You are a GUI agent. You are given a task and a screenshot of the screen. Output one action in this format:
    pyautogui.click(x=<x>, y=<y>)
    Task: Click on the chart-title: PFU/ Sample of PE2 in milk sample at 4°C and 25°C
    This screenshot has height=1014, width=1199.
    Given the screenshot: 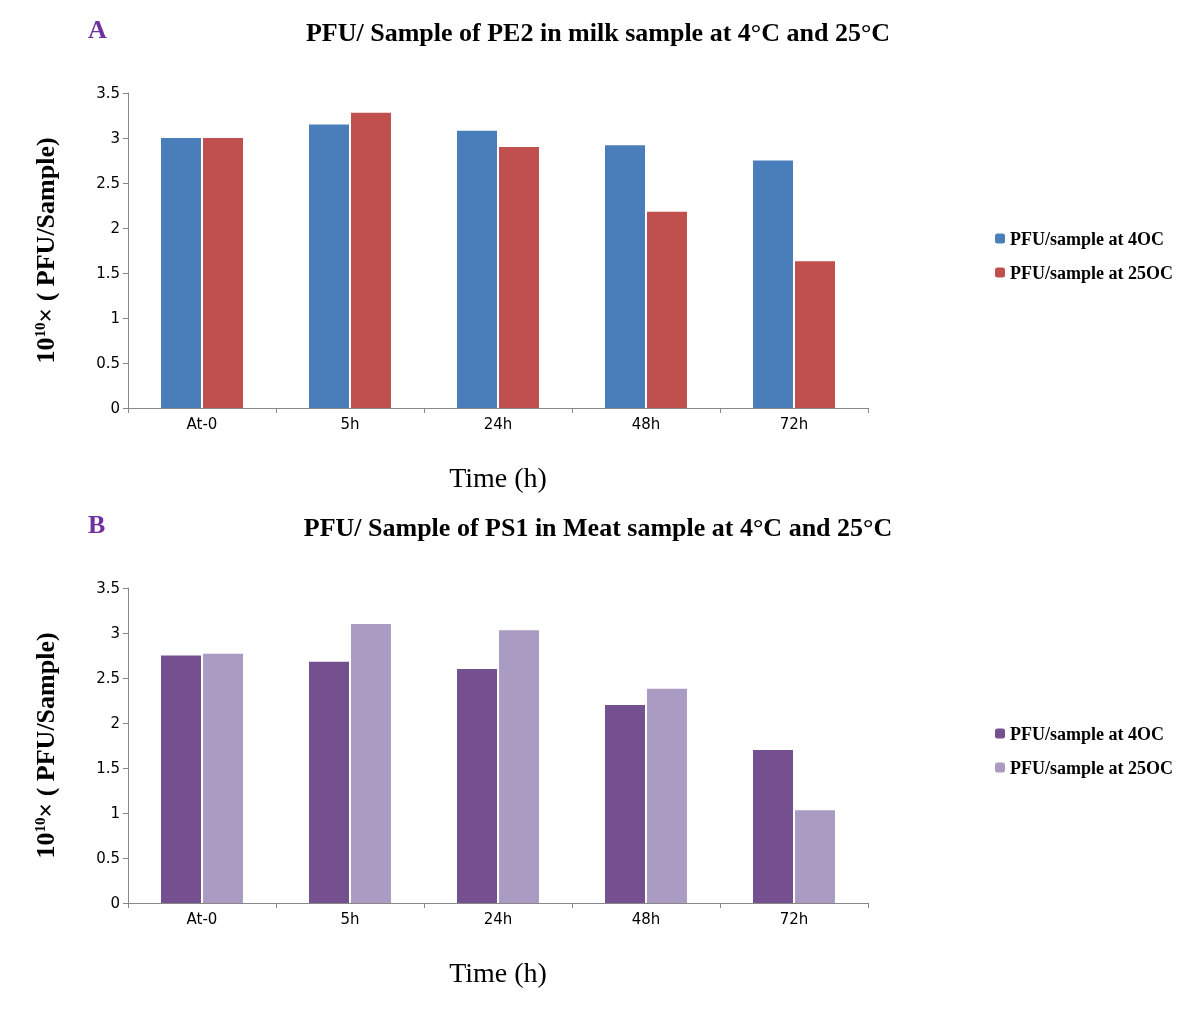 What is the action you would take?
    pyautogui.click(x=598, y=32)
    